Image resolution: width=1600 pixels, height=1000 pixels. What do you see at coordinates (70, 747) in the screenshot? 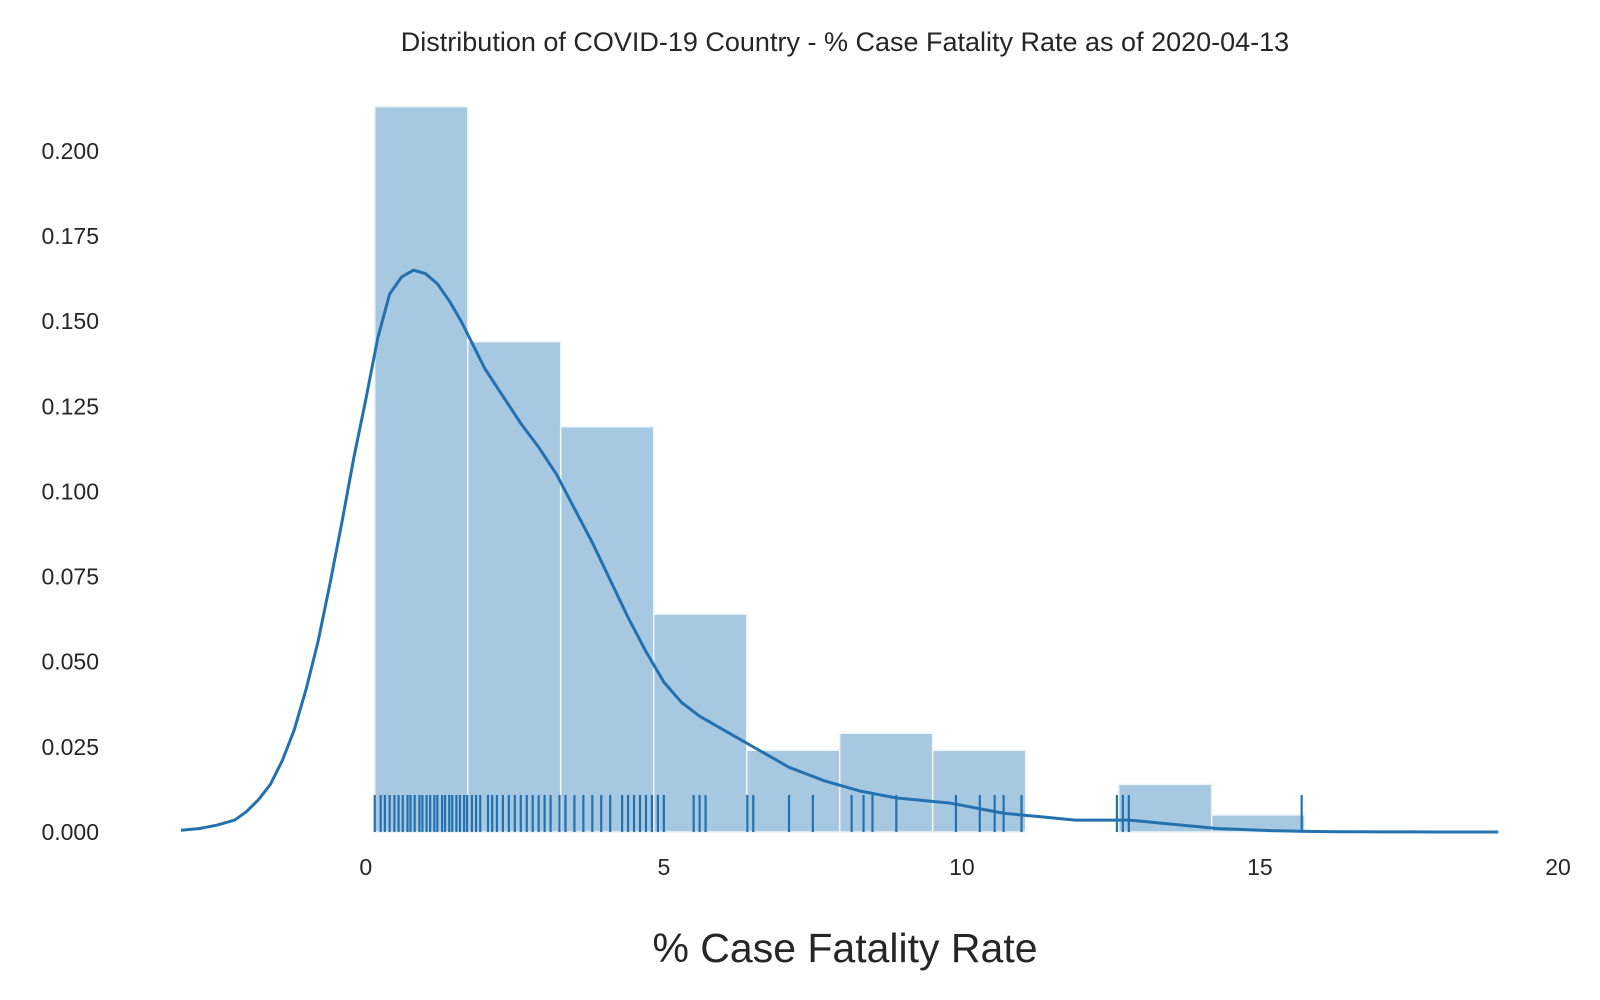
I see `y-tick-label: 0.025` at bounding box center [70, 747].